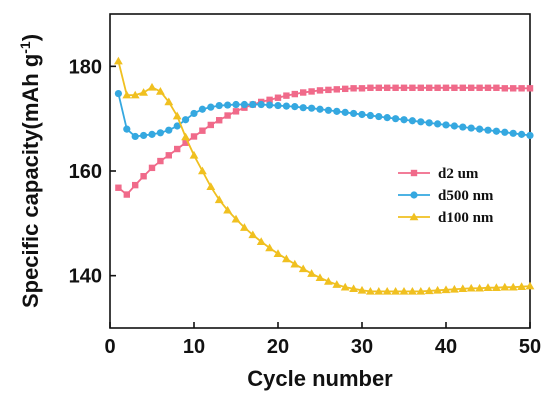 The image size is (550, 402). What do you see at coordinates (324, 115) in the screenshot?
I see `series-d500-nm` at bounding box center [324, 115].